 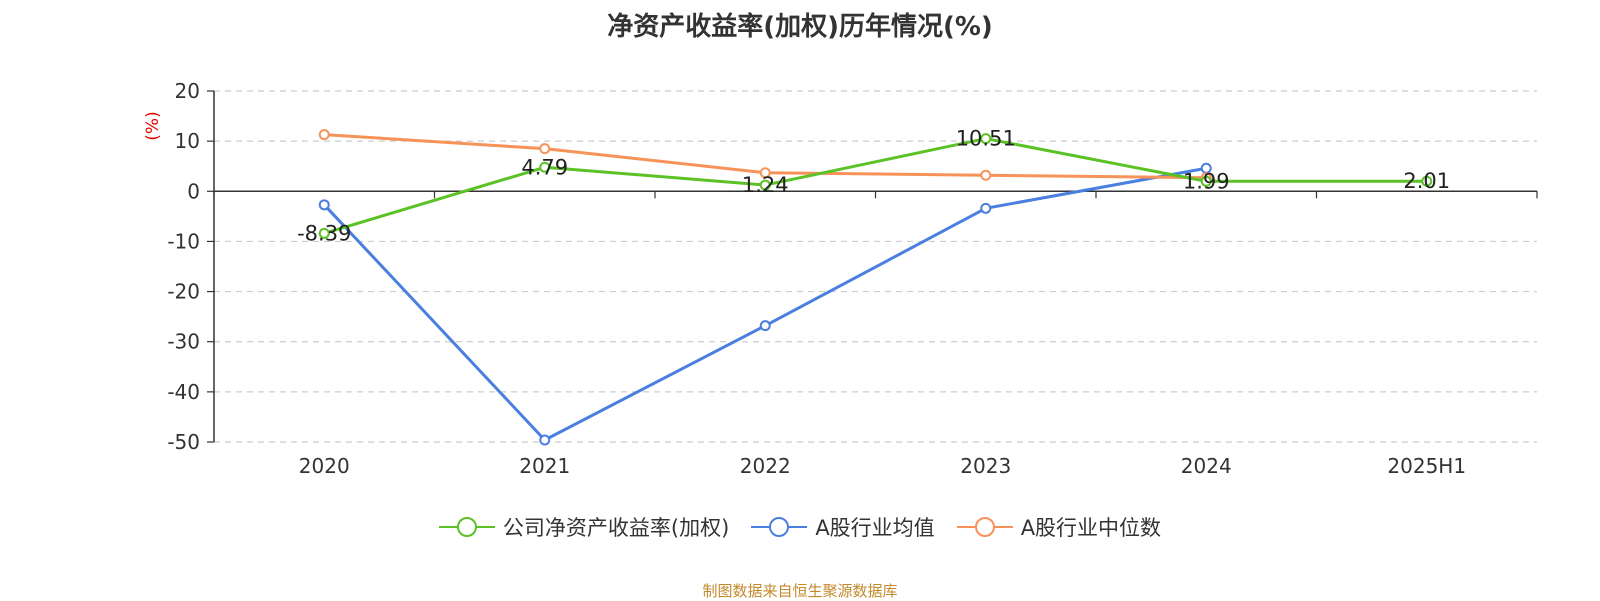 I want to click on legend-item-industry-mean: A股行业均值, so click(x=843, y=527).